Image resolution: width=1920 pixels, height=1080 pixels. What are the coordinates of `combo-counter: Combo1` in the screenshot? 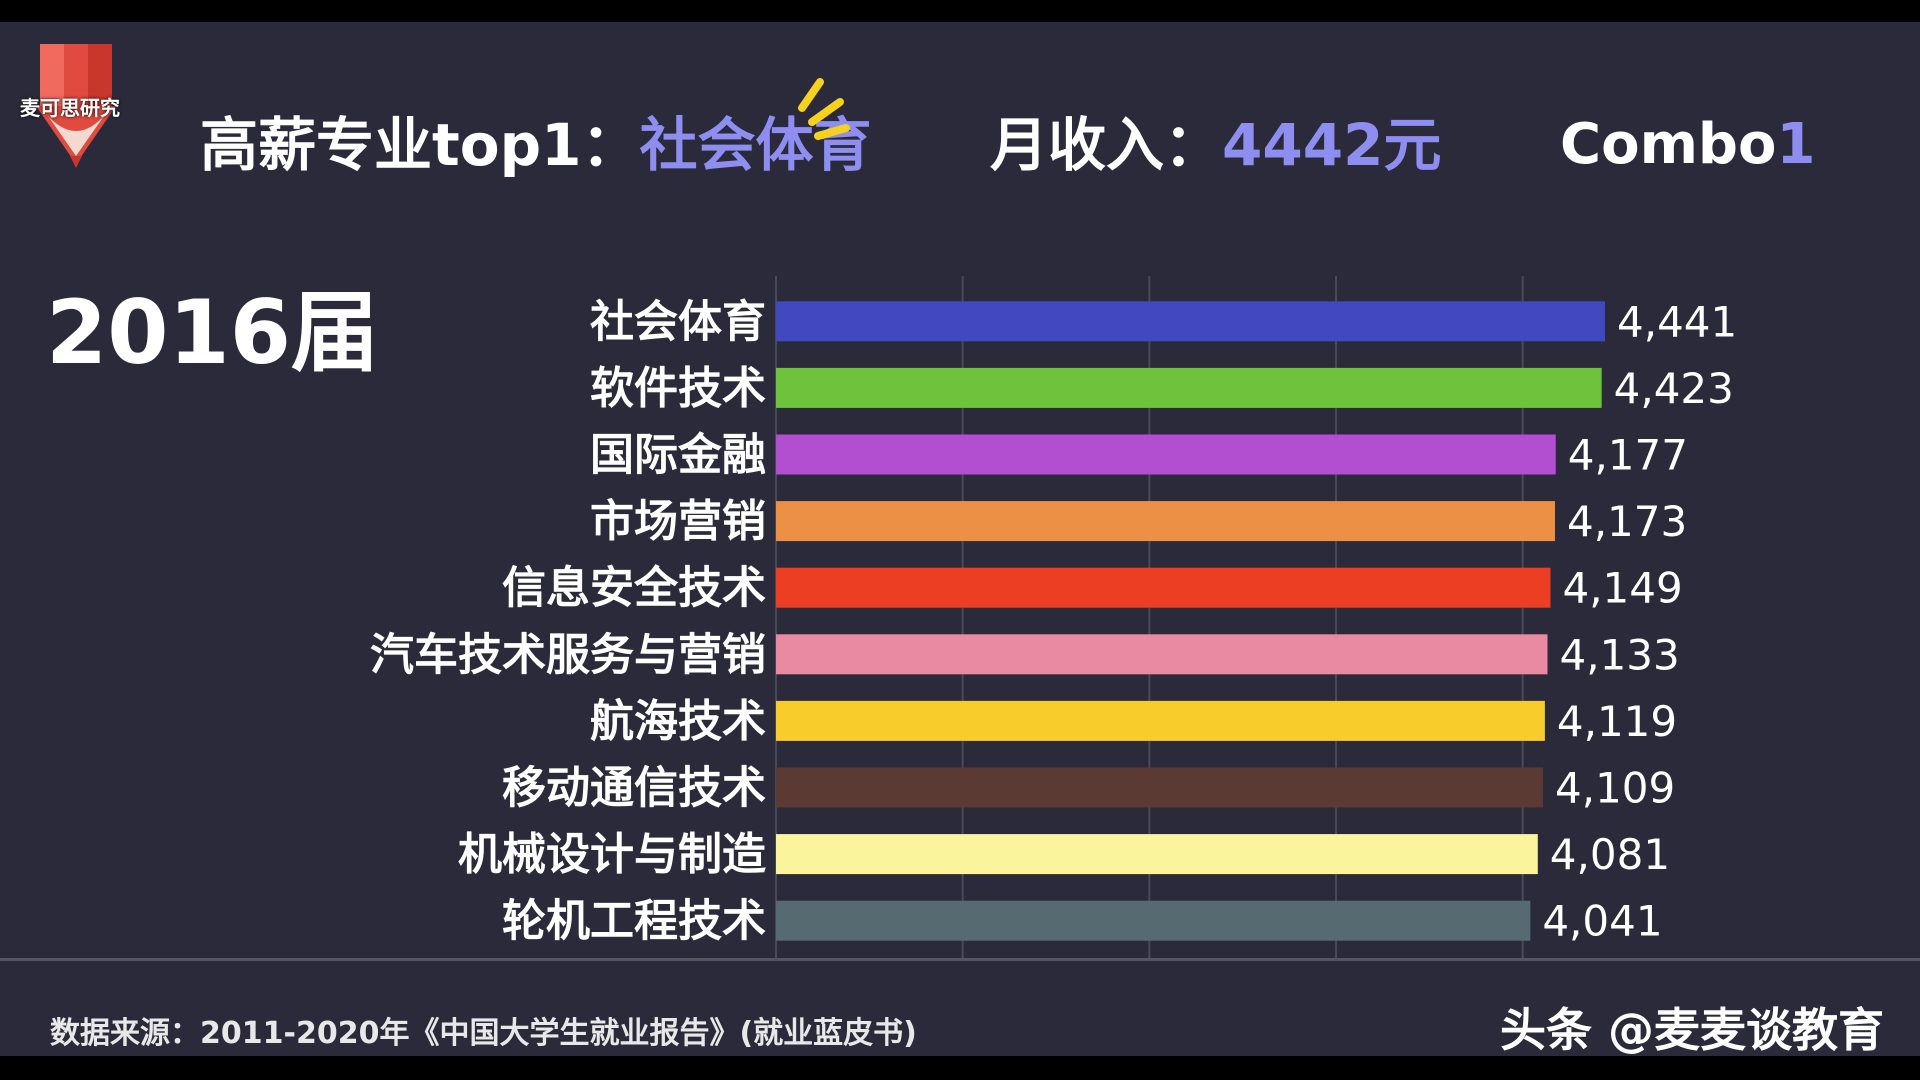 It's located at (1687, 145).